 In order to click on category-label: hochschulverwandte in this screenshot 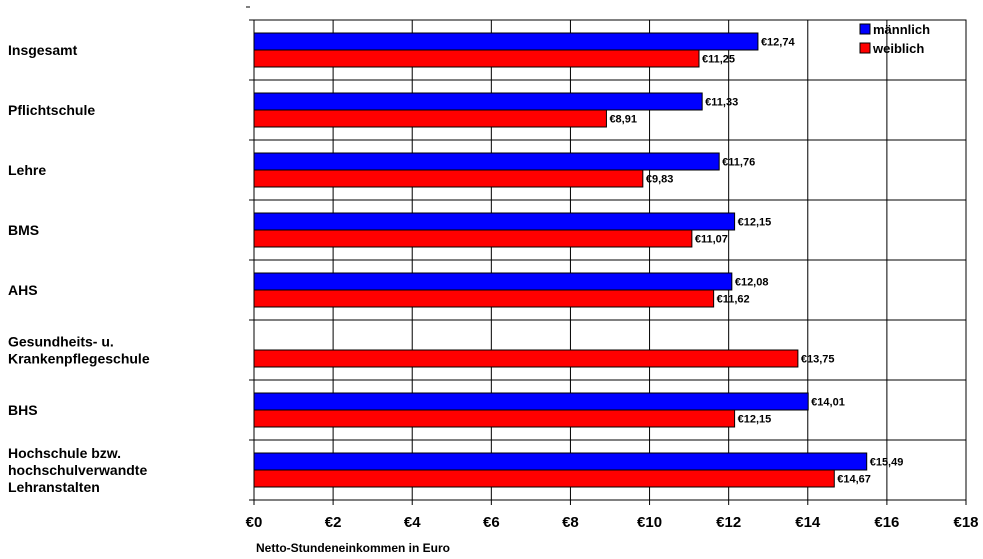, I will do `click(77, 470)`.